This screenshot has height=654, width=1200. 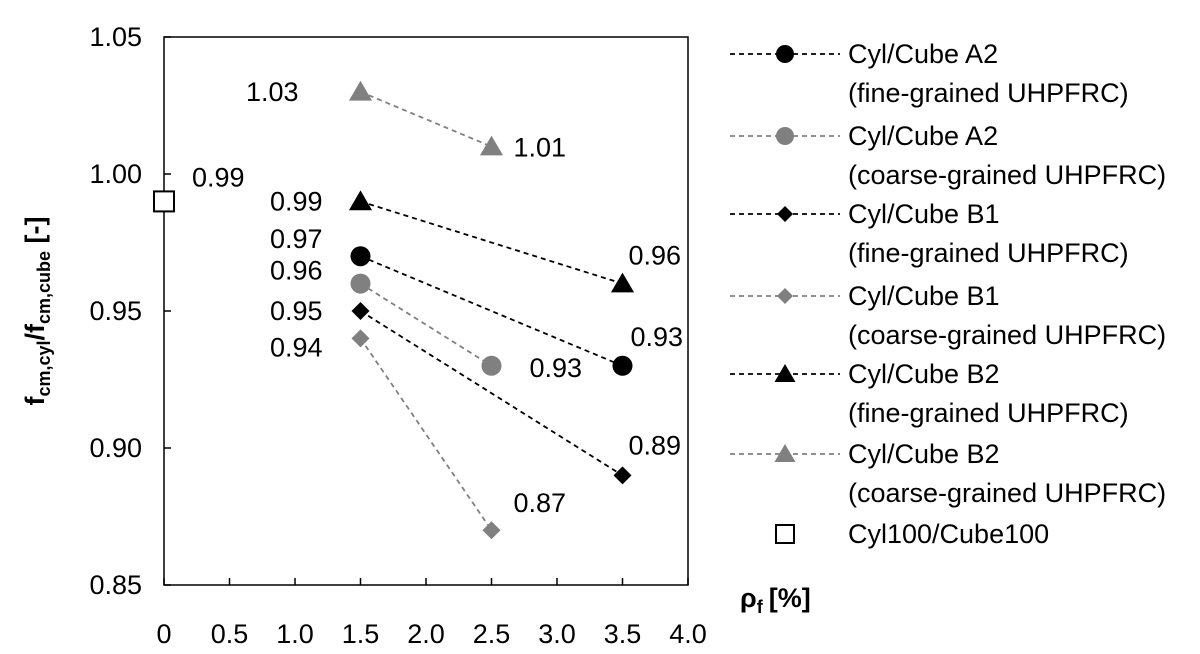 I want to click on x-tick-label: 3.5, so click(x=623, y=634).